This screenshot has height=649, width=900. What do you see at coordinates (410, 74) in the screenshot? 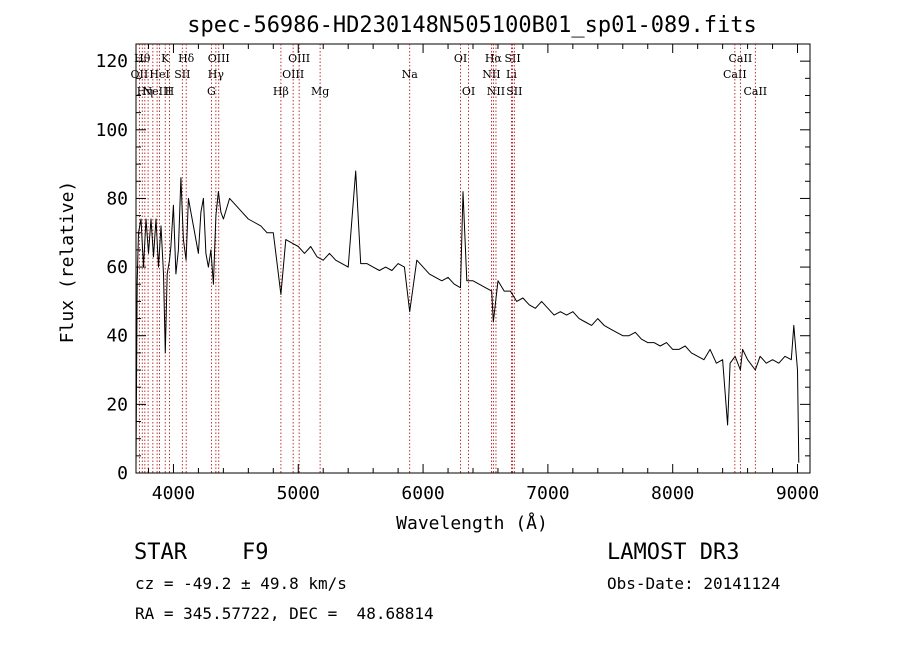
I see `spectral-line-label: Na` at bounding box center [410, 74].